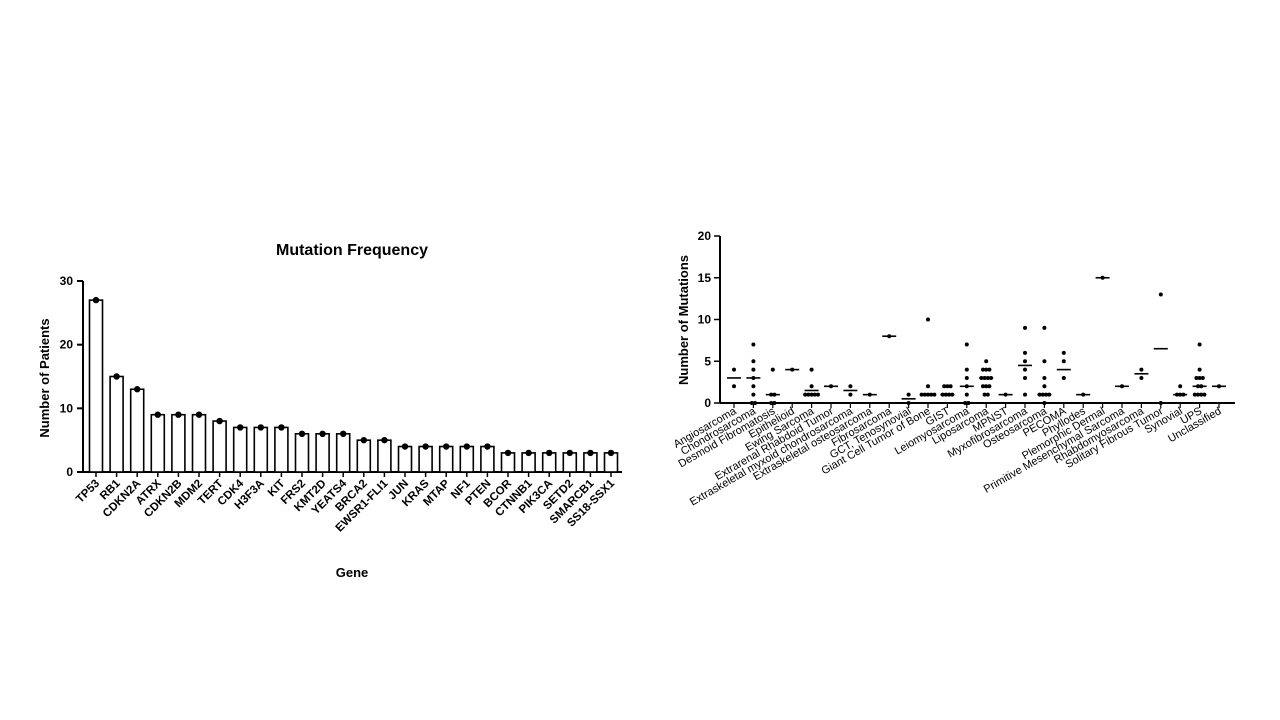 Image resolution: width=1280 pixels, height=720 pixels. I want to click on y-tick-label: 5, so click(707, 361).